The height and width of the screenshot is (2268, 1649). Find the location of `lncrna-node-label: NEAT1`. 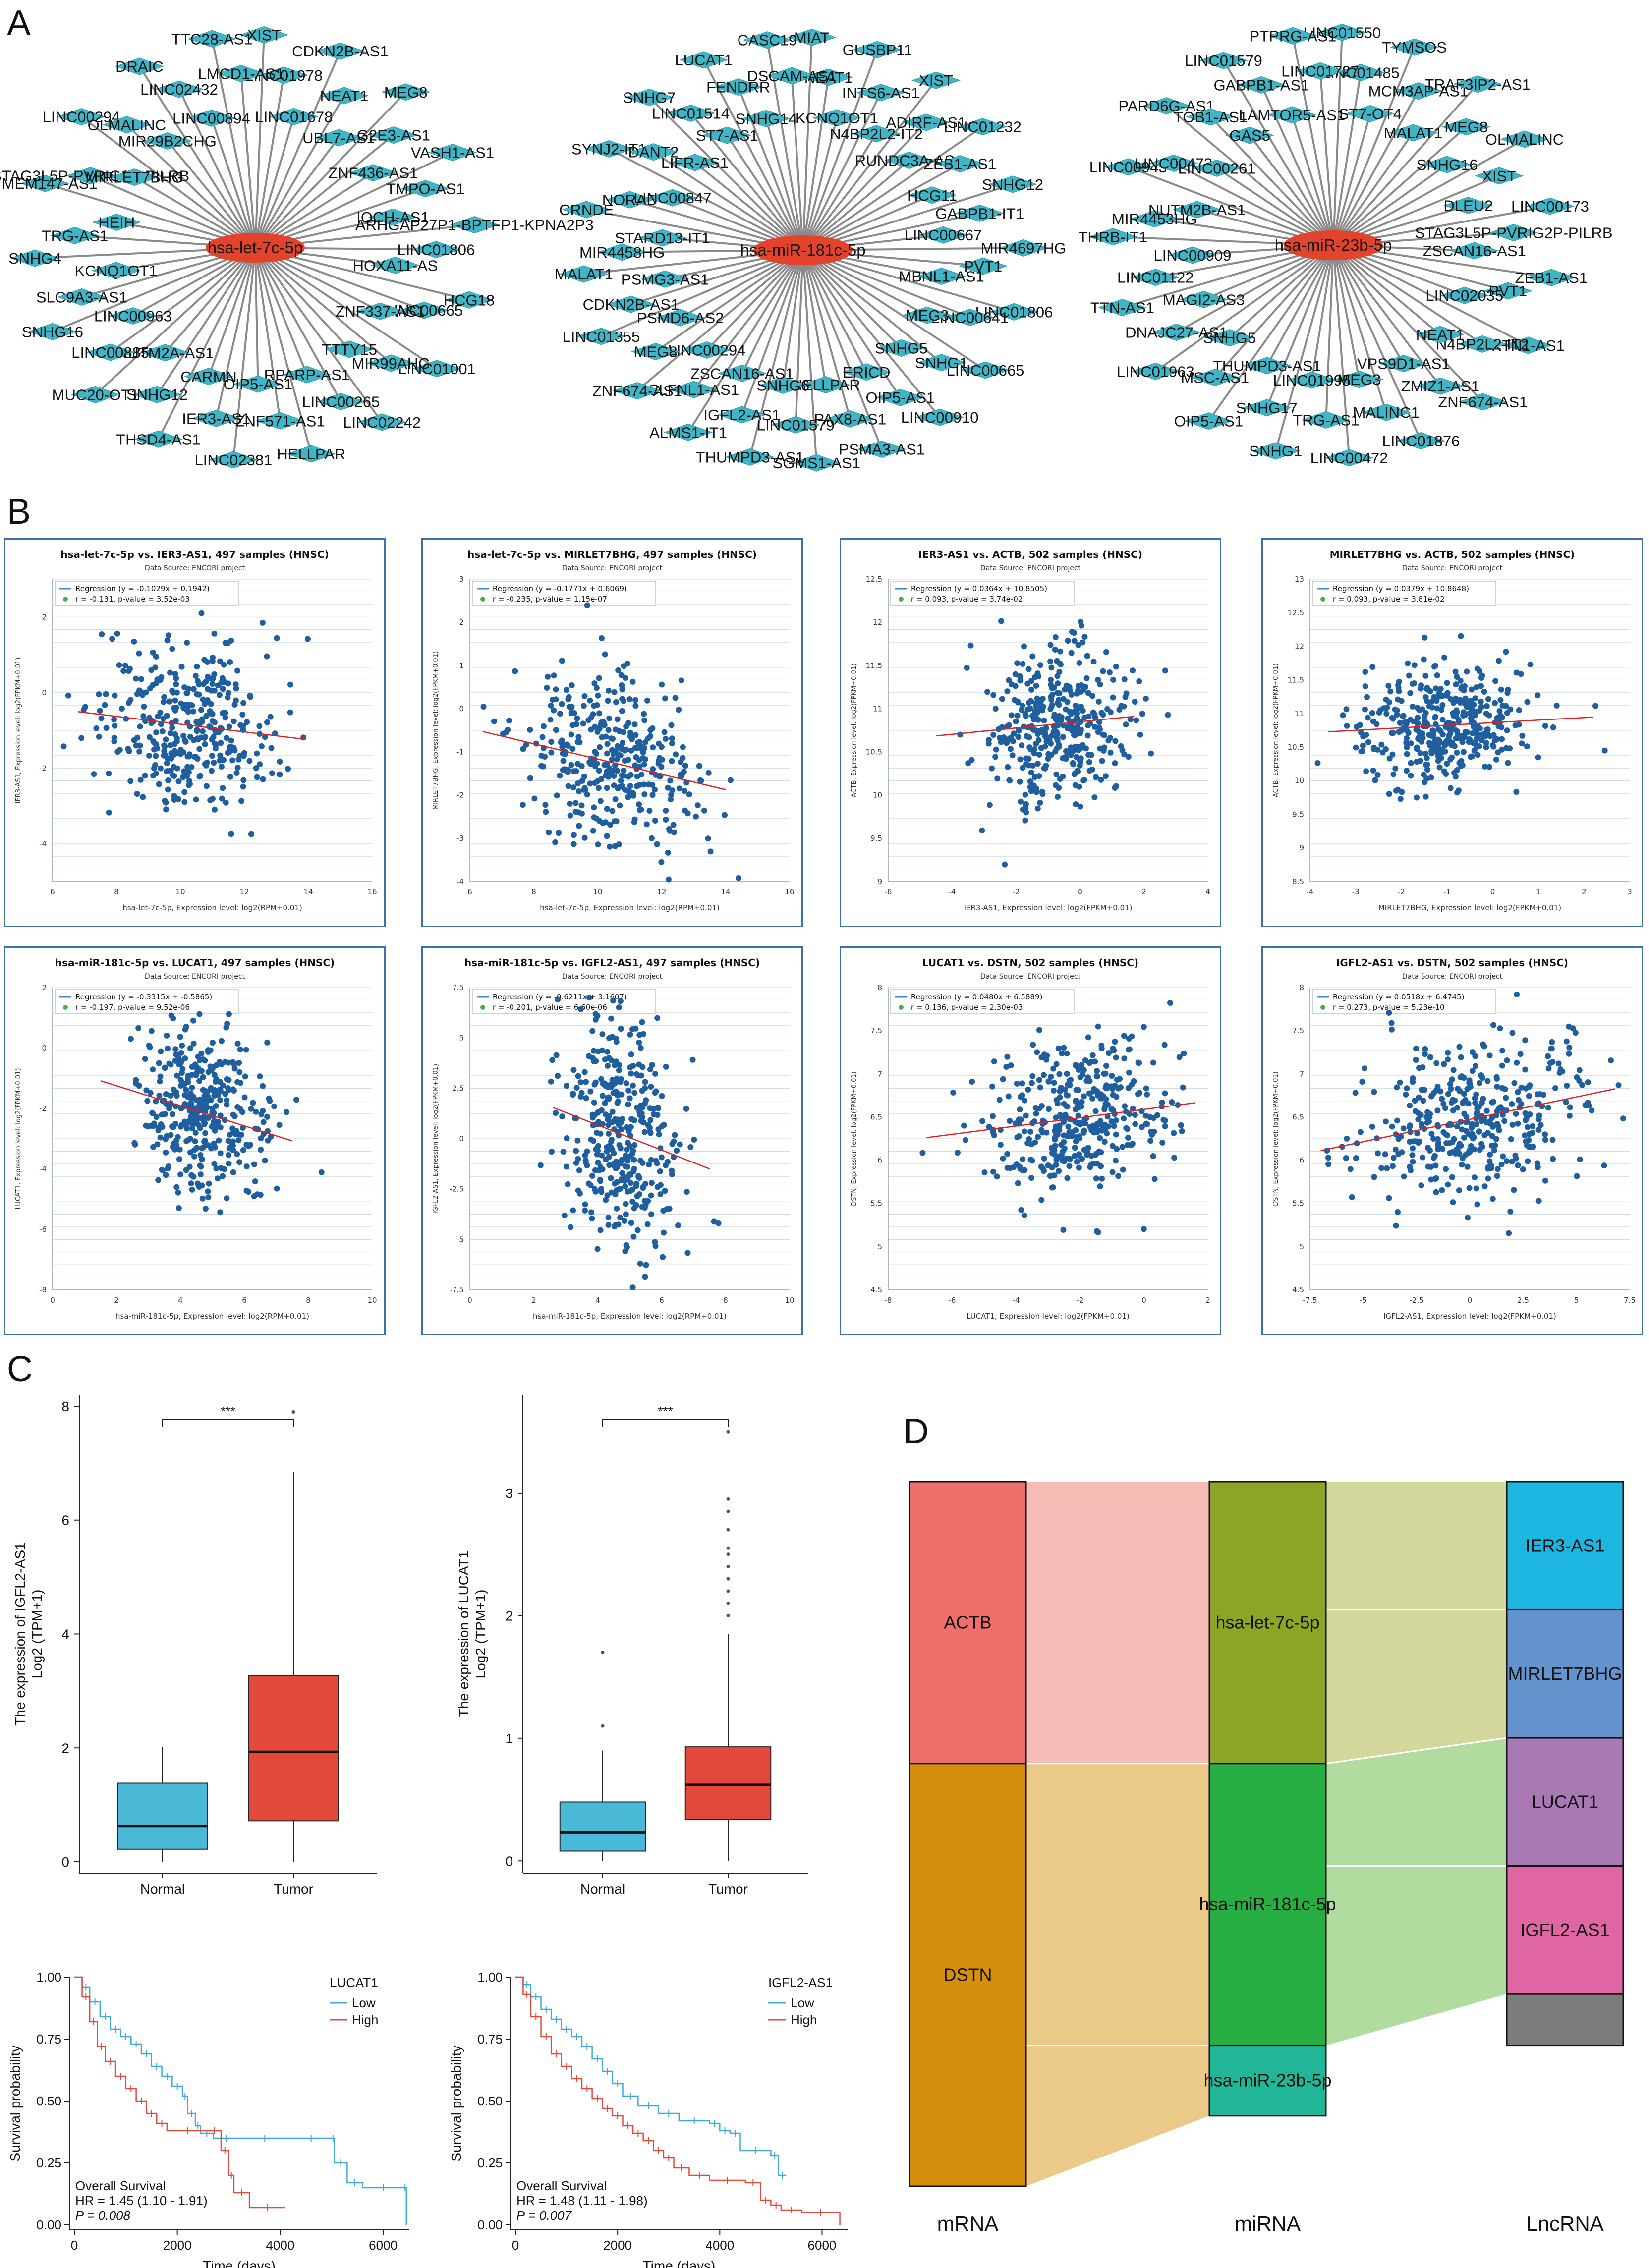

lncrna-node-label: NEAT1 is located at coordinates (828, 77).